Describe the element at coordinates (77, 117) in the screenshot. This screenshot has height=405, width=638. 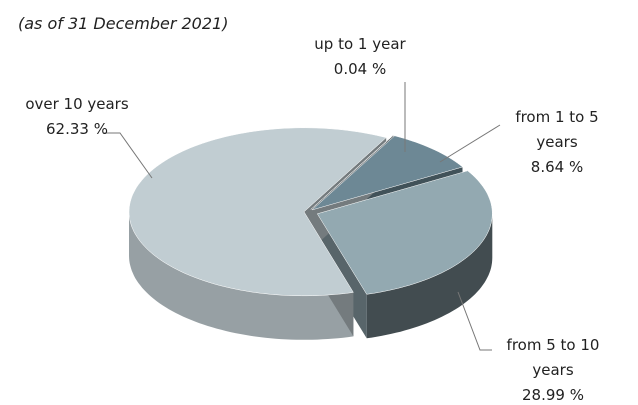
I see `slice-label: over 10 years 62.33 %` at that location.